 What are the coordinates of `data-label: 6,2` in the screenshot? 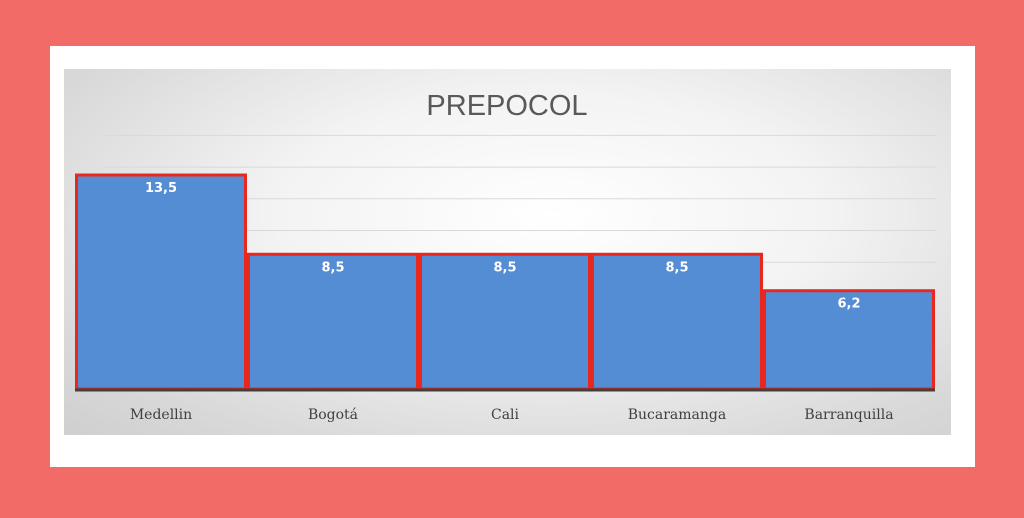 It's located at (848, 304).